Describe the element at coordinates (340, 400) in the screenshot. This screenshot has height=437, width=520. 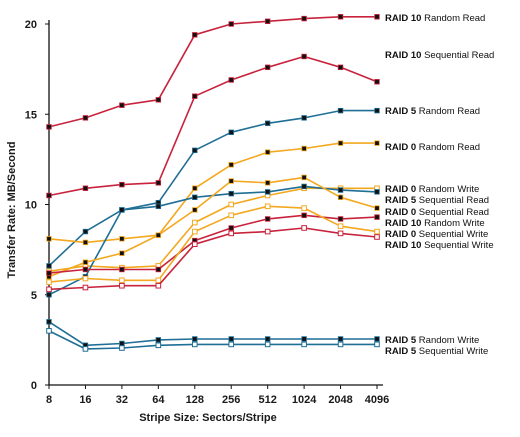
I see `x-tick-label: 2048` at that location.